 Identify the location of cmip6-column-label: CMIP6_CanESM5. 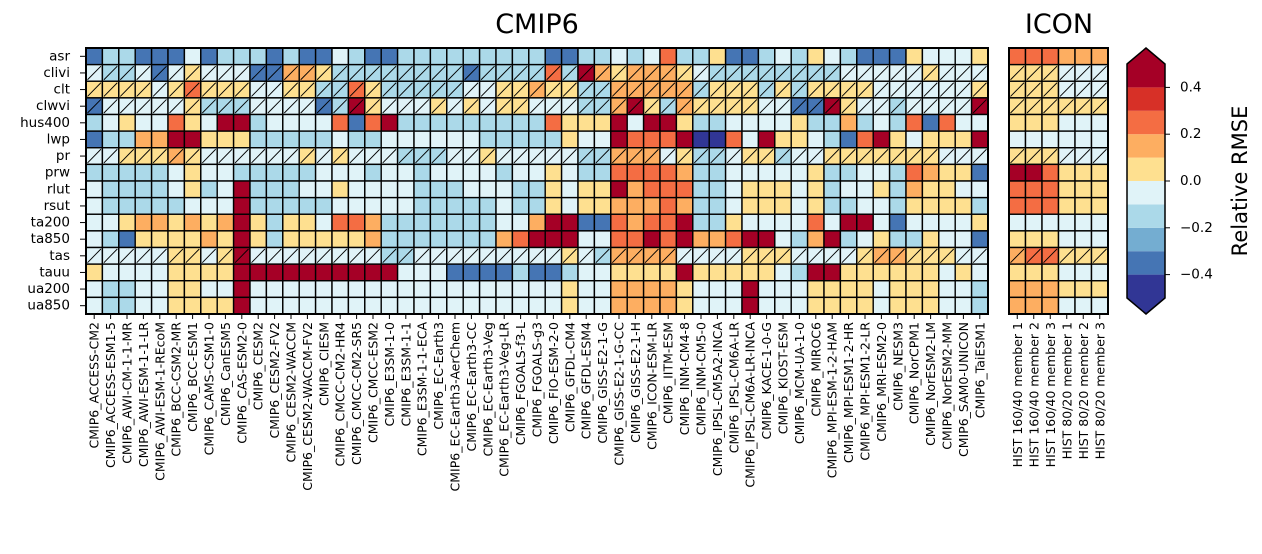
(225, 374).